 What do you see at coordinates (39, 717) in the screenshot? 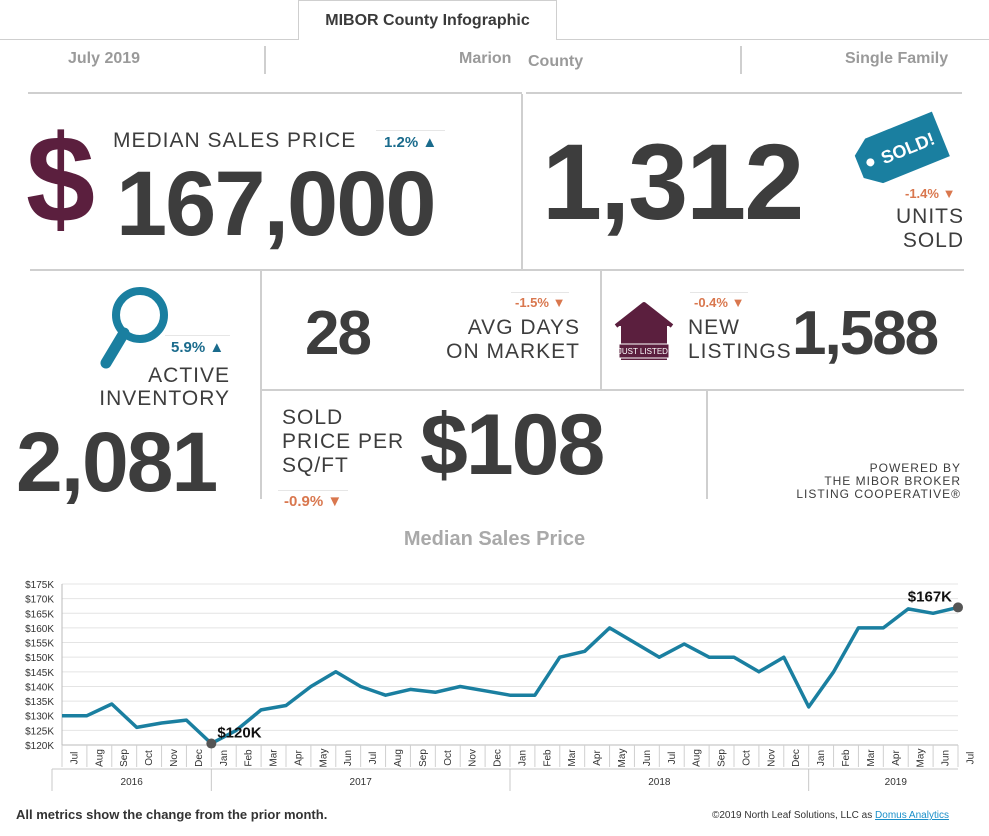
I see `y-tick-label: $130K` at bounding box center [39, 717].